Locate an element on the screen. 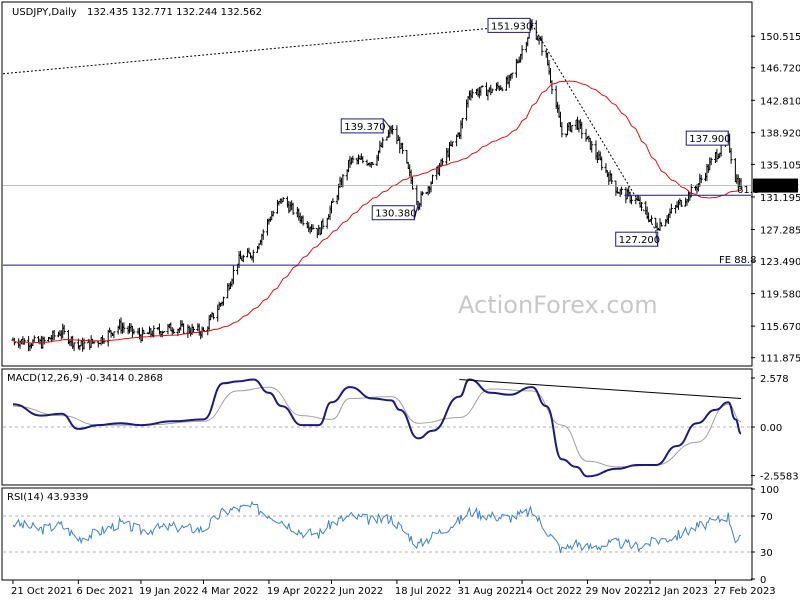 Image resolution: width=800 pixels, height=600 pixels. ohlc-label: 132.435 132.771 132.244 132.562 is located at coordinates (174, 12).